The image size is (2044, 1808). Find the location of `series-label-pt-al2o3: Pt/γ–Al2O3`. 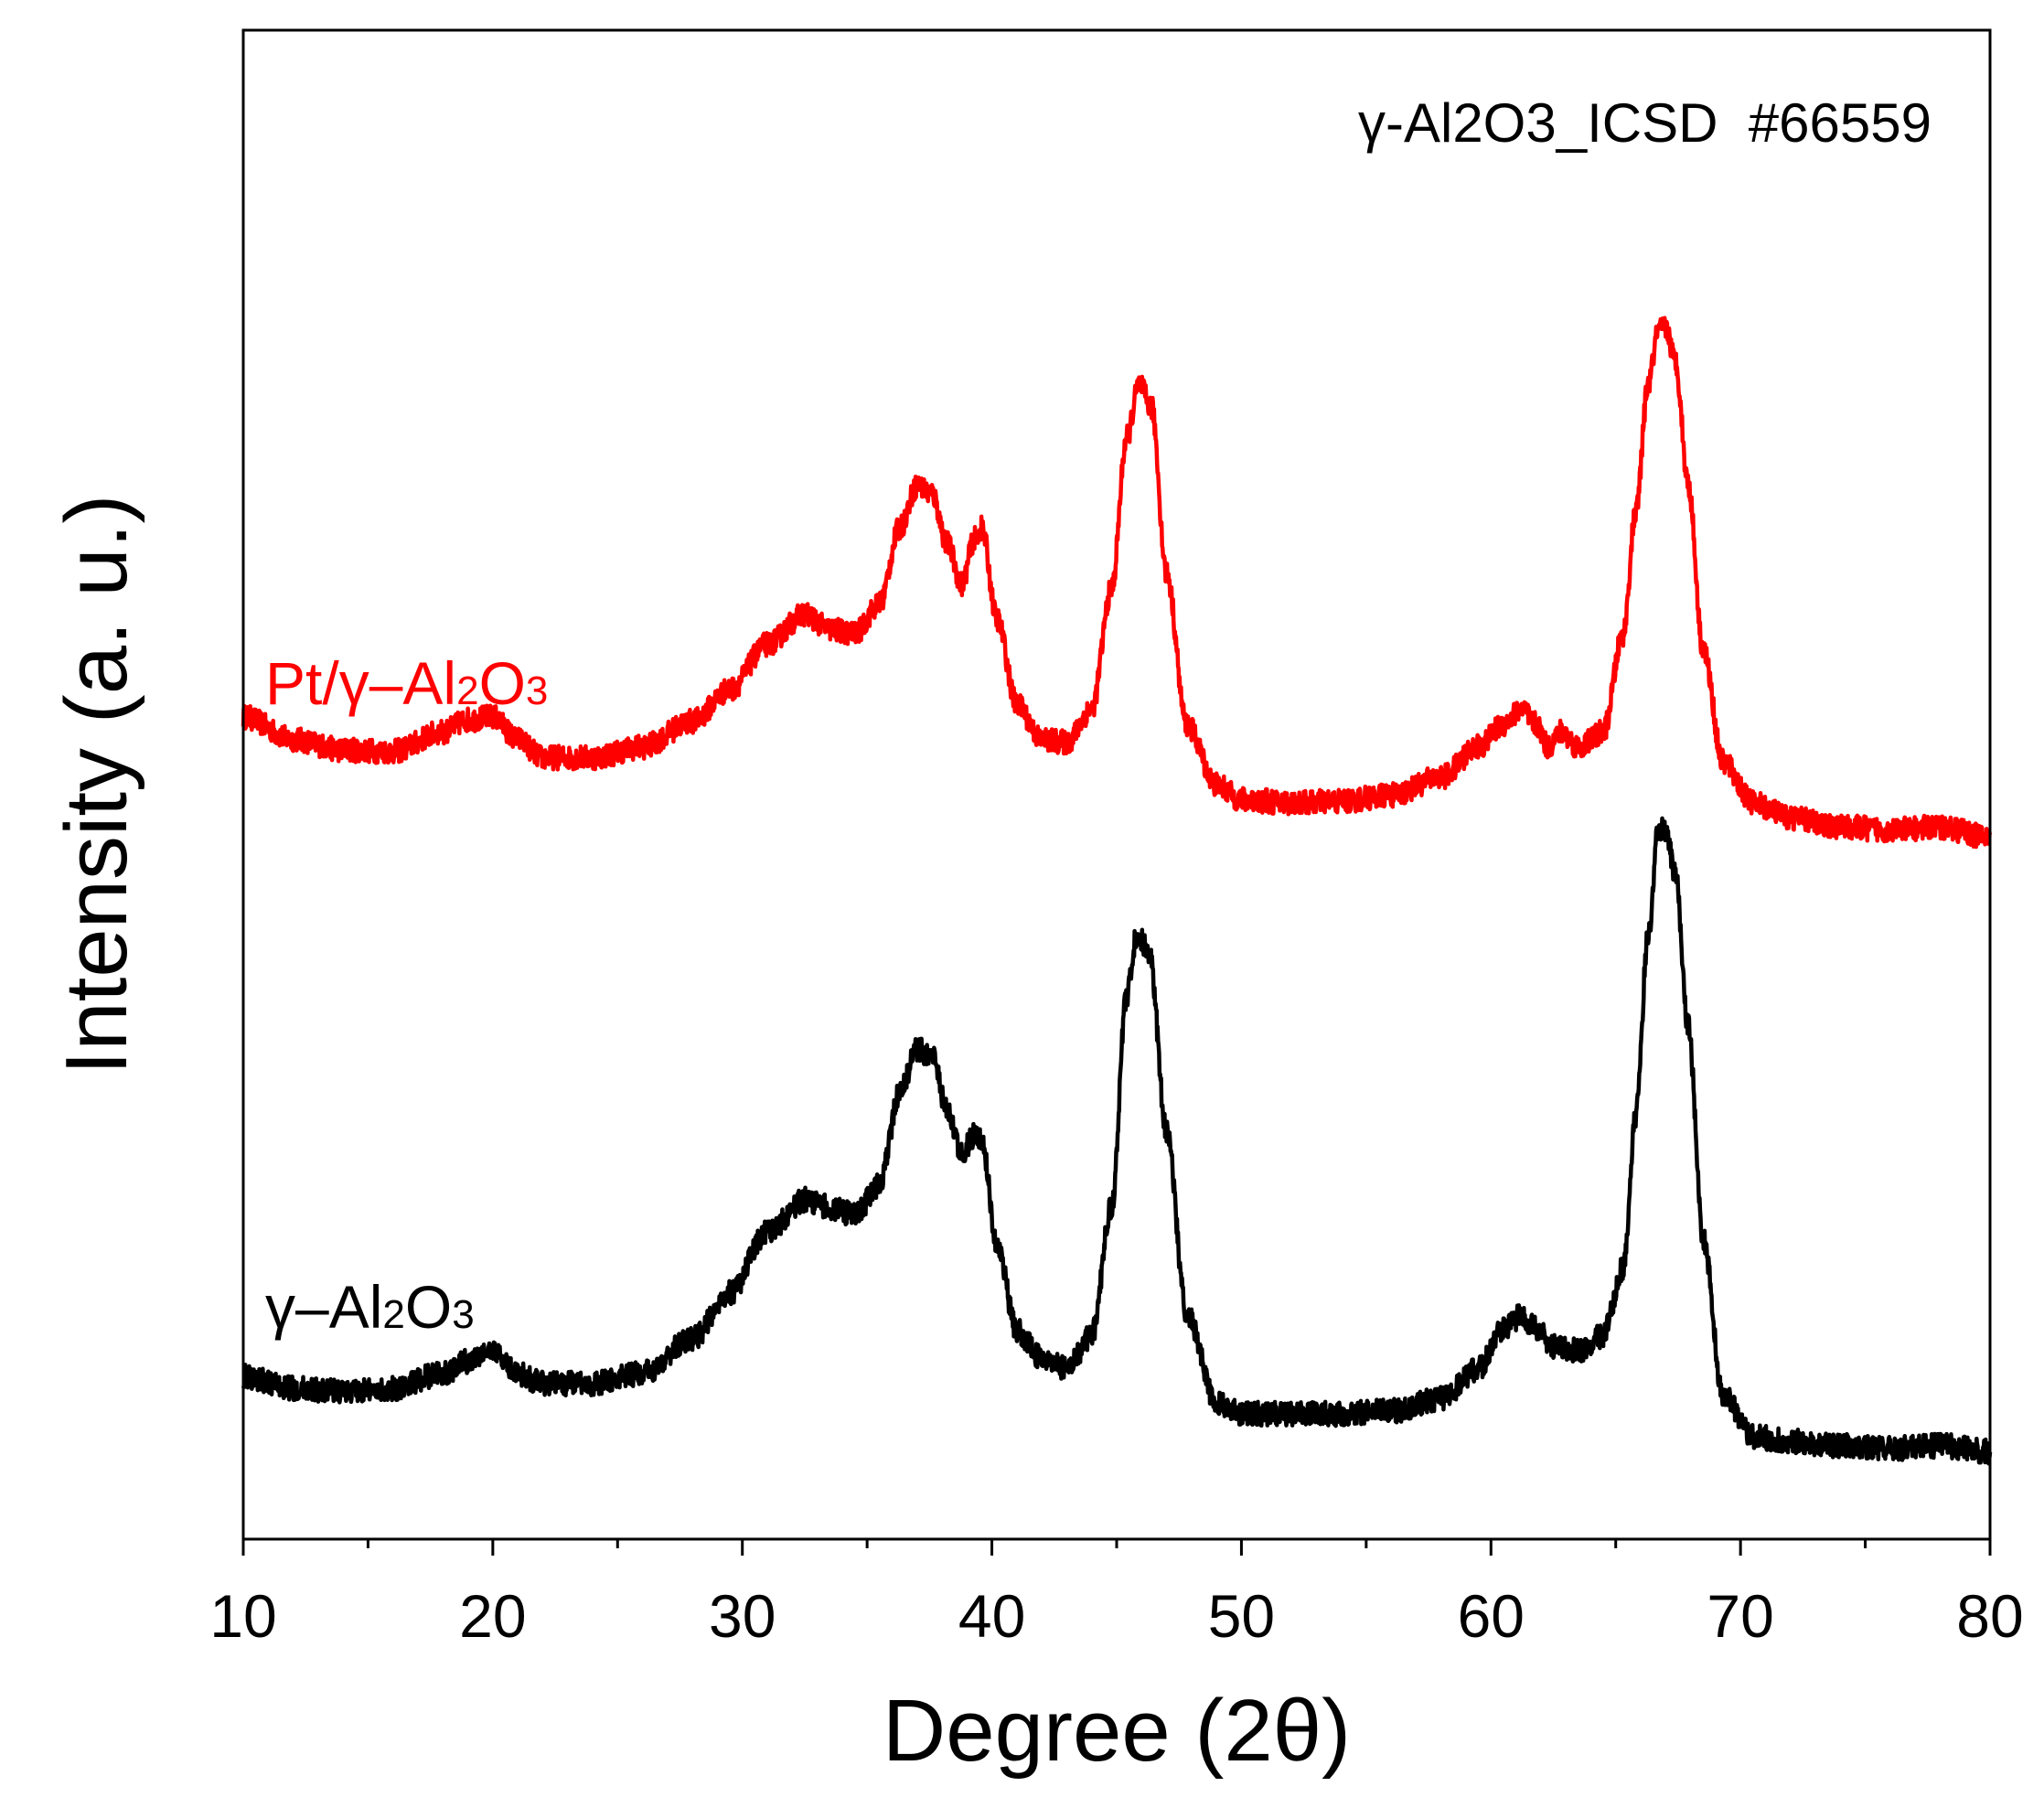

series-label-pt-al2o3: Pt/γ–Al2O3 is located at coordinates (406, 683).